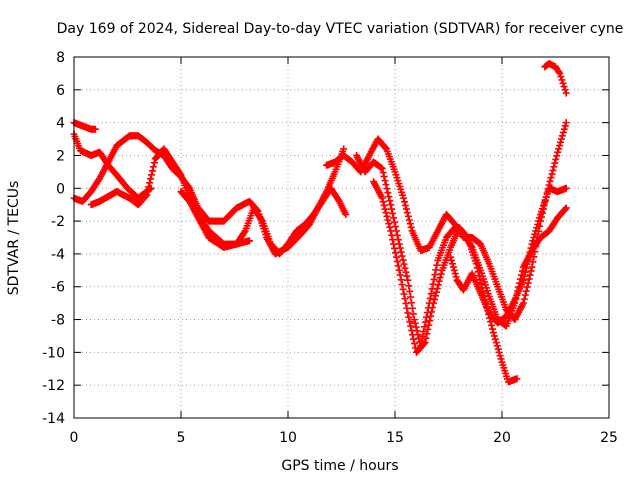 The image size is (640, 480). I want to click on x-tick-label: 25, so click(609, 438).